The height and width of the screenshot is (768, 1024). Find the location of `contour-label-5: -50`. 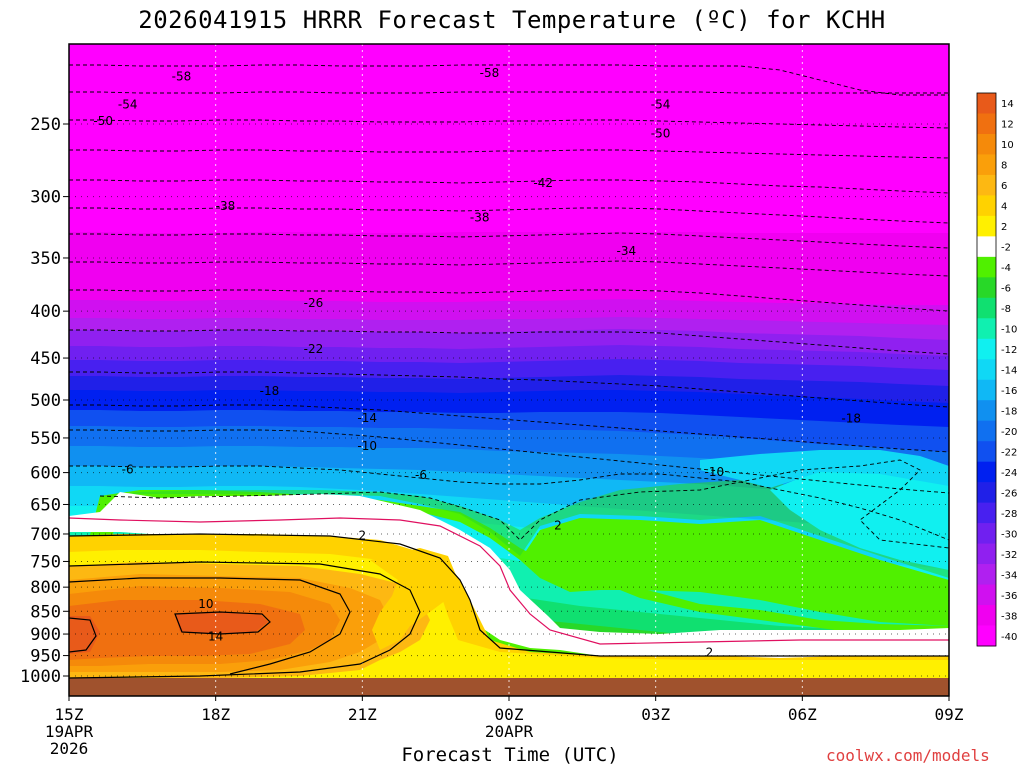

contour-label-5: -50 is located at coordinates (661, 133).